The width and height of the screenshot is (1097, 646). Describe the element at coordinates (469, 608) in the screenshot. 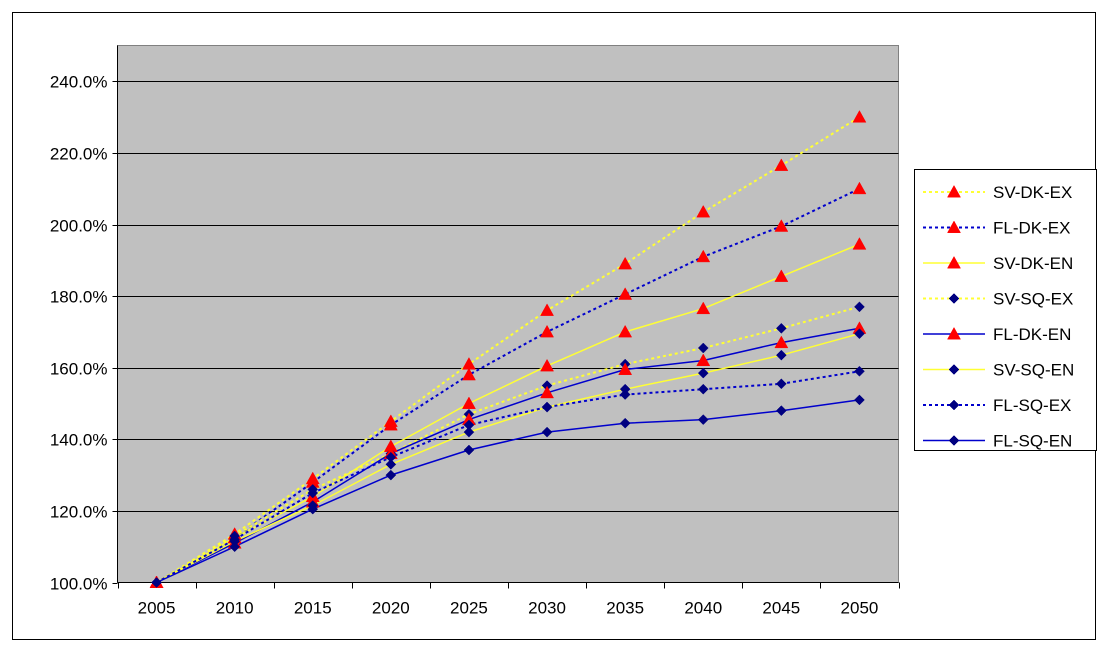

I see `x-tick-label: 2025` at that location.